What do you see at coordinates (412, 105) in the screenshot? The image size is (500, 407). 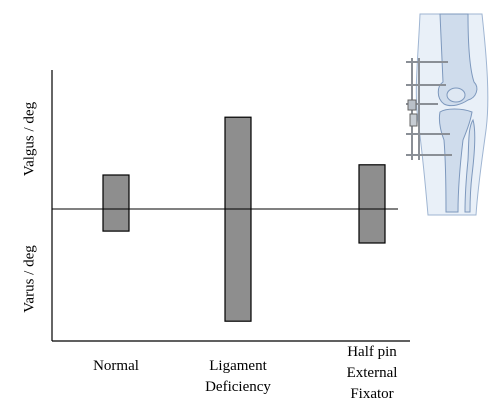 I see `fixator-clamp` at bounding box center [412, 105].